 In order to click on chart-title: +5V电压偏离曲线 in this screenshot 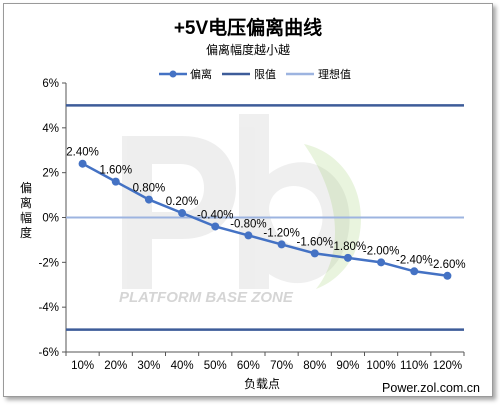, I will do `click(248, 27)`.